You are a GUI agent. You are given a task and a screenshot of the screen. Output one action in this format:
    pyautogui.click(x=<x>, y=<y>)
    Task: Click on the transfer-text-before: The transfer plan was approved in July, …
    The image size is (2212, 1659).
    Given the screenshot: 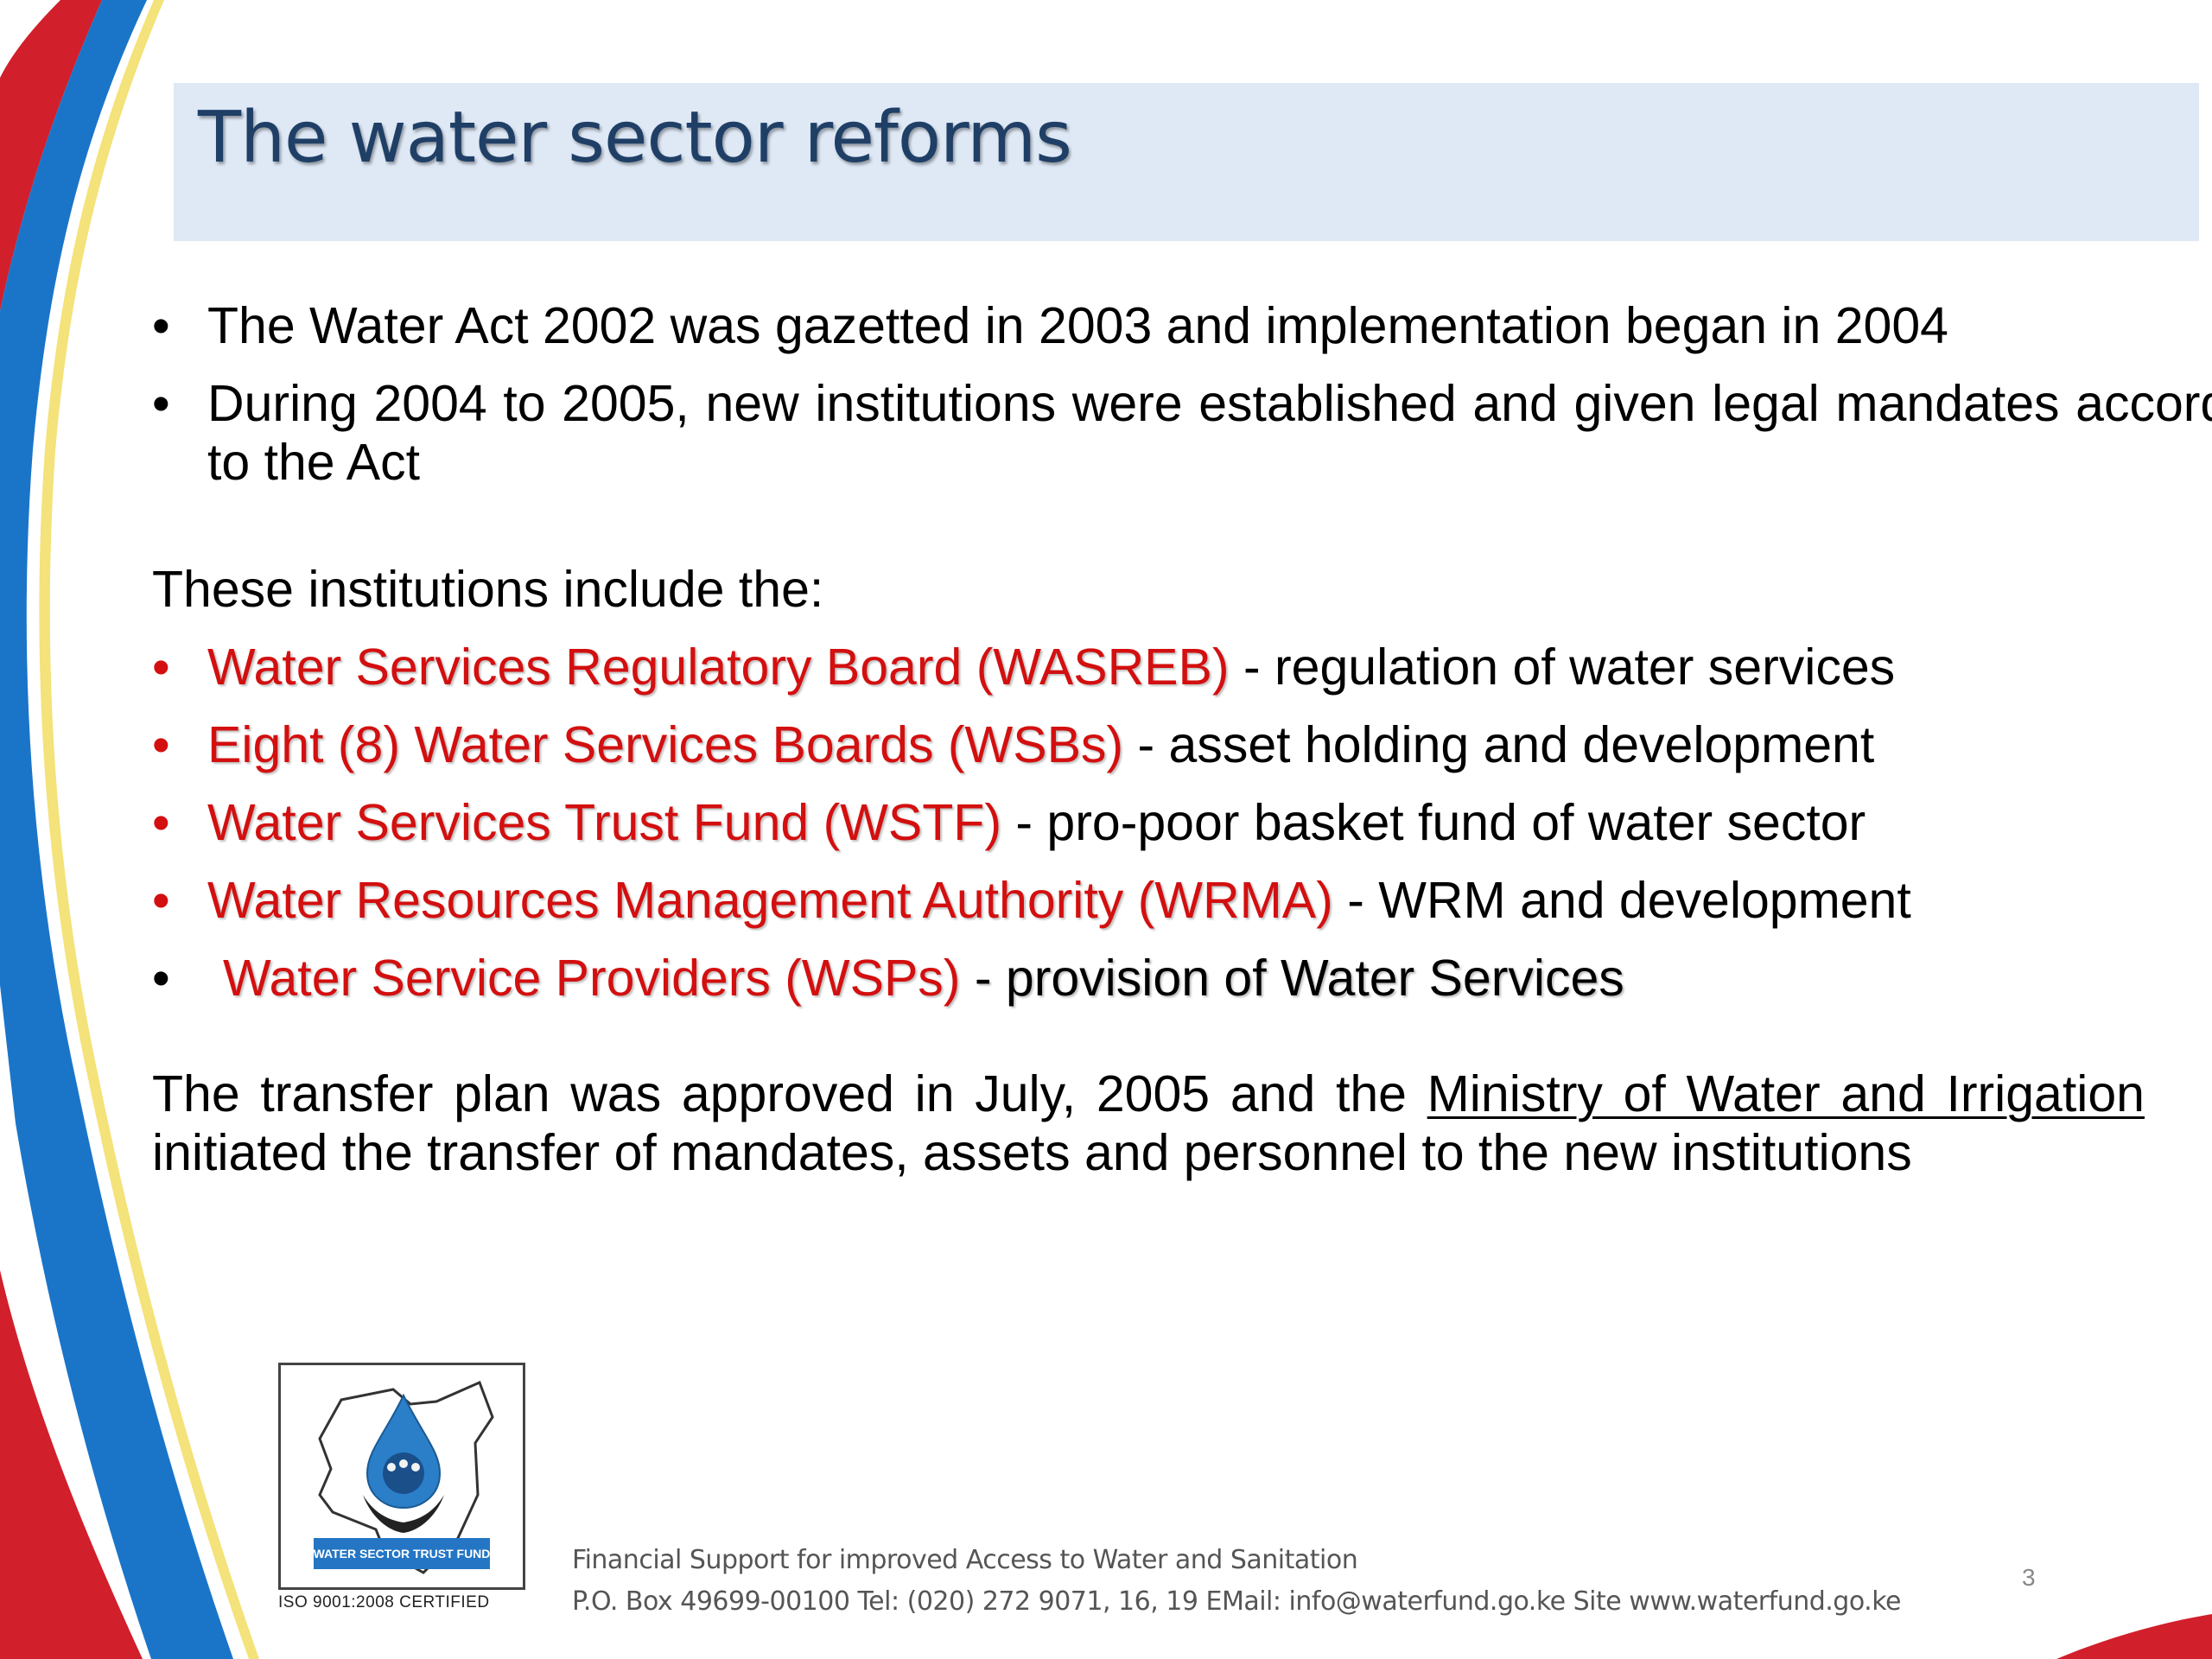 What is the action you would take?
    pyautogui.click(x=789, y=1093)
    